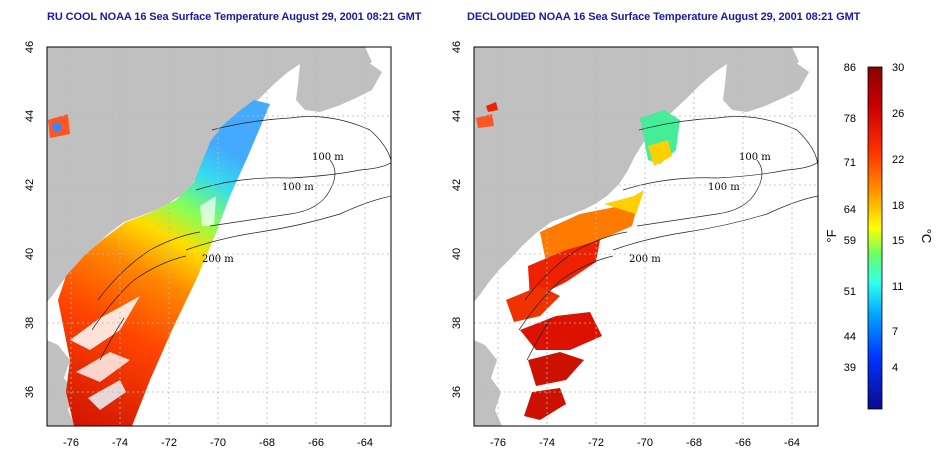 Image resolution: width=950 pixels, height=475 pixels. What do you see at coordinates (875, 238) in the screenshot?
I see `colorbar-gradient` at bounding box center [875, 238].